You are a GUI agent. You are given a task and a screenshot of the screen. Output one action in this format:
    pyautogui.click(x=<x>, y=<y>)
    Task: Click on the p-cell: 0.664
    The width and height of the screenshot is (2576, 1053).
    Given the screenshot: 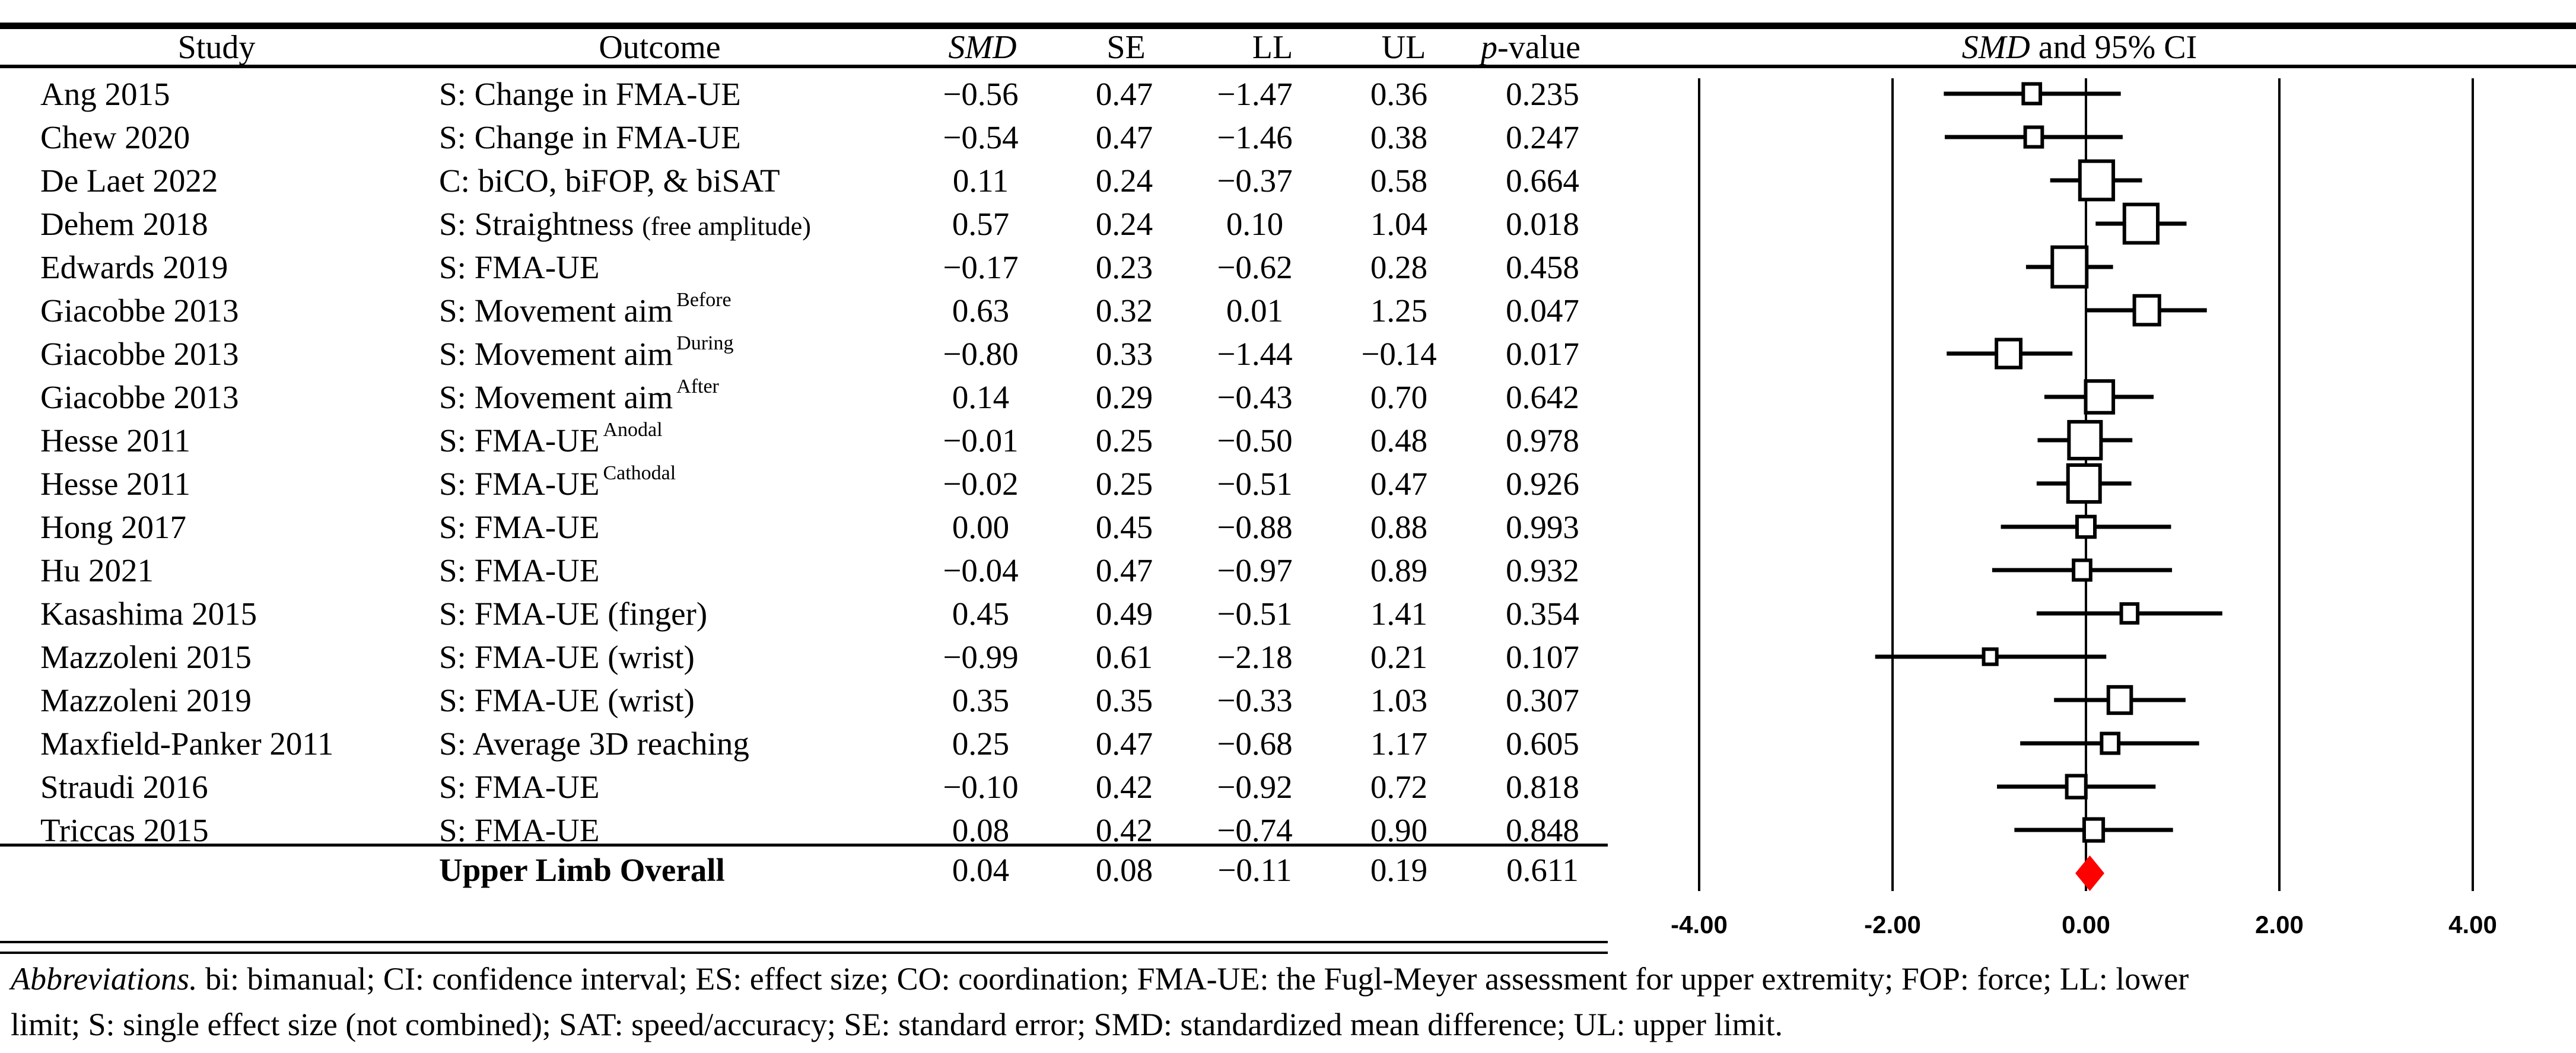 What is the action you would take?
    pyautogui.click(x=1542, y=181)
    